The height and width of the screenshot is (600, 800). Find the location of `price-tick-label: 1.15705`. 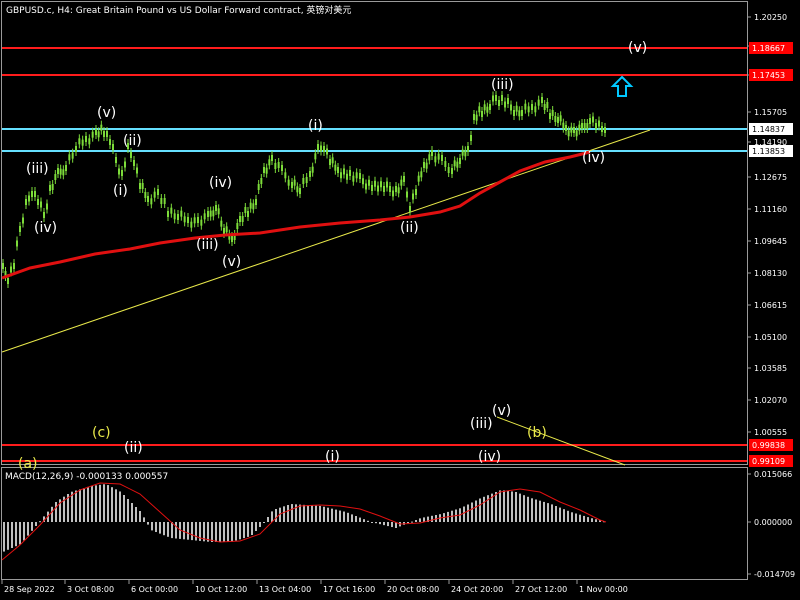

price-tick-label: 1.15705 is located at coordinates (770, 112).